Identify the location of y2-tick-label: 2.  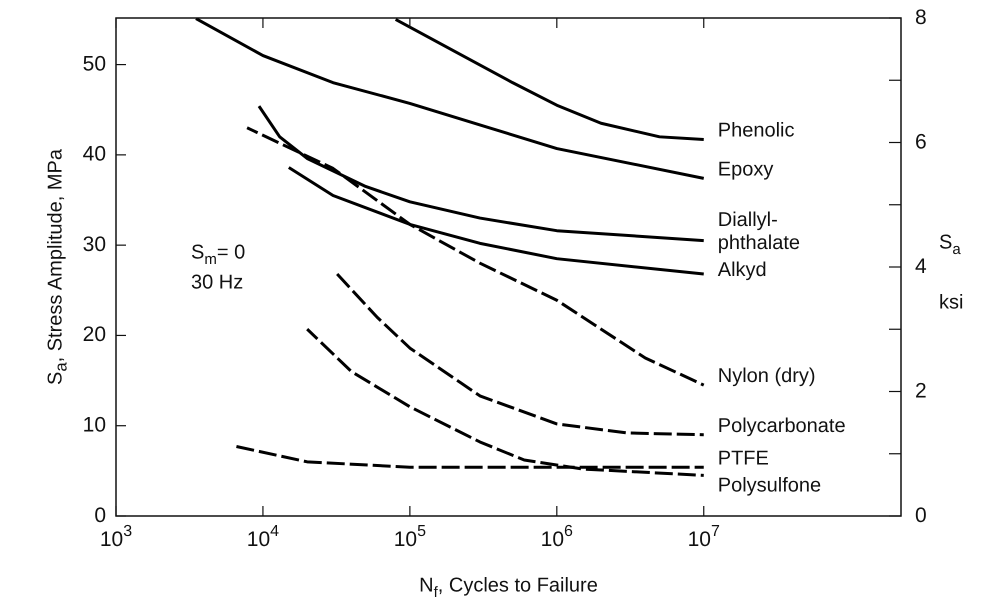
(921, 390).